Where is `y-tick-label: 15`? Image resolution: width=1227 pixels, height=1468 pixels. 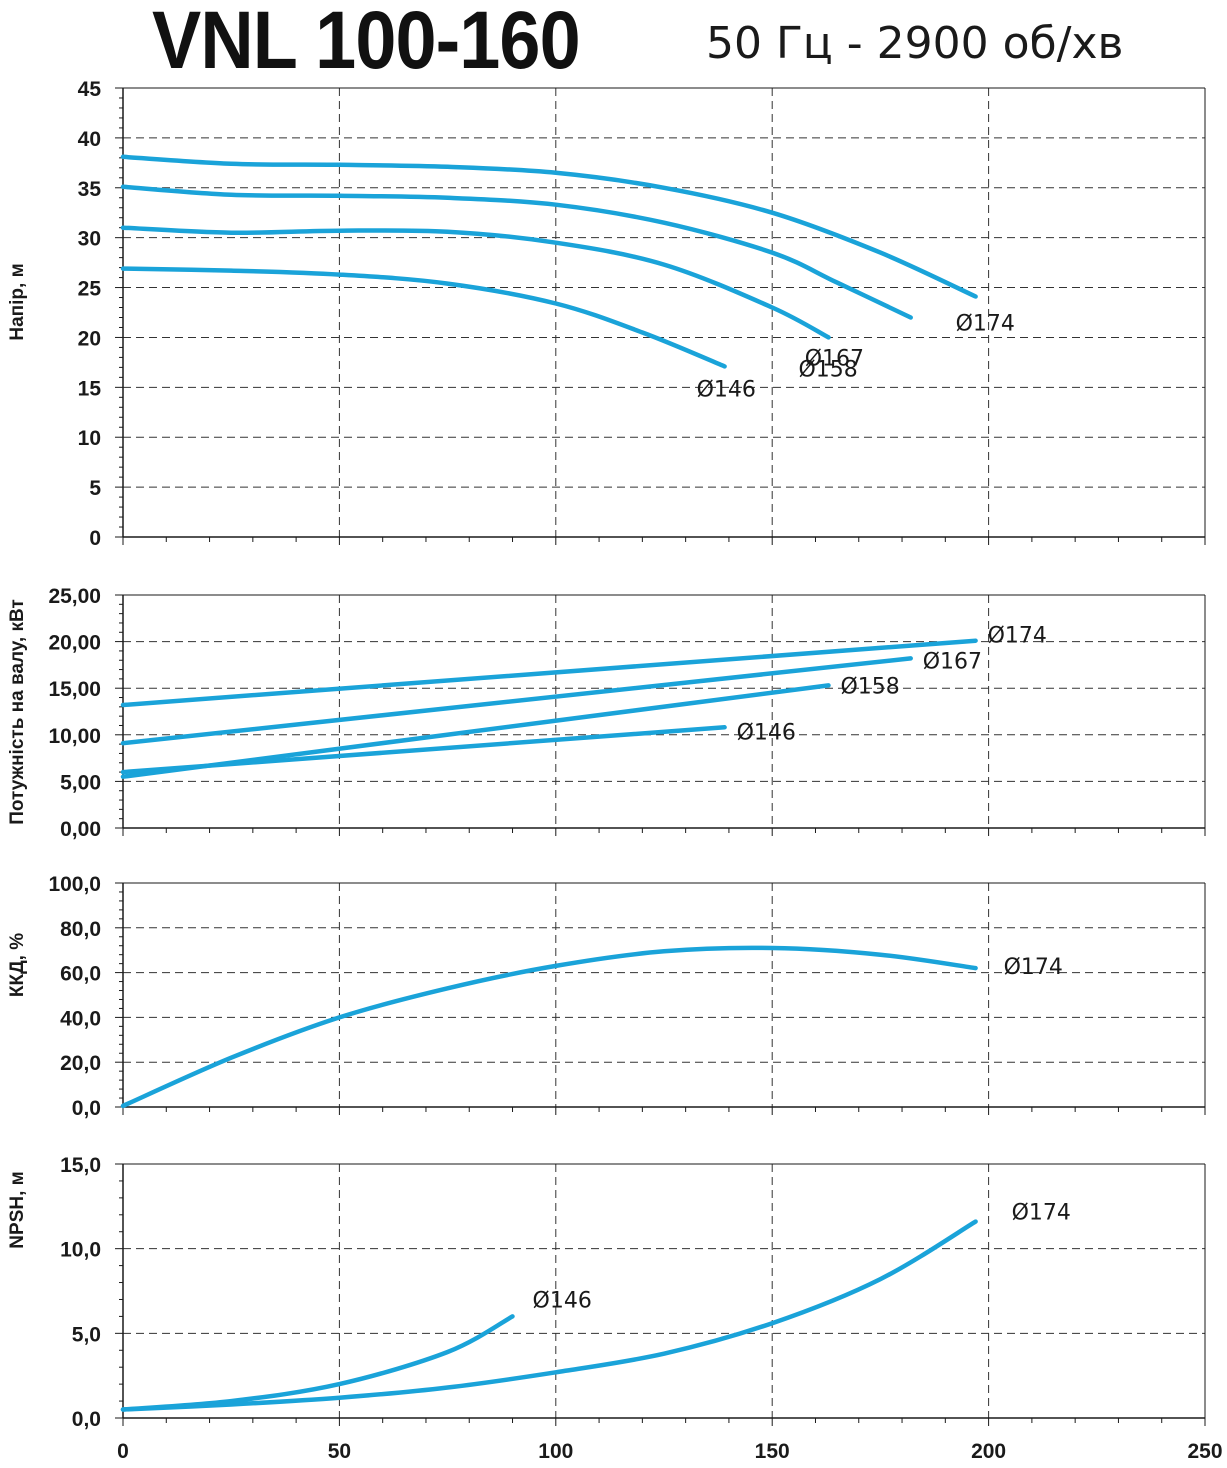 y-tick-label: 15 is located at coordinates (90, 388).